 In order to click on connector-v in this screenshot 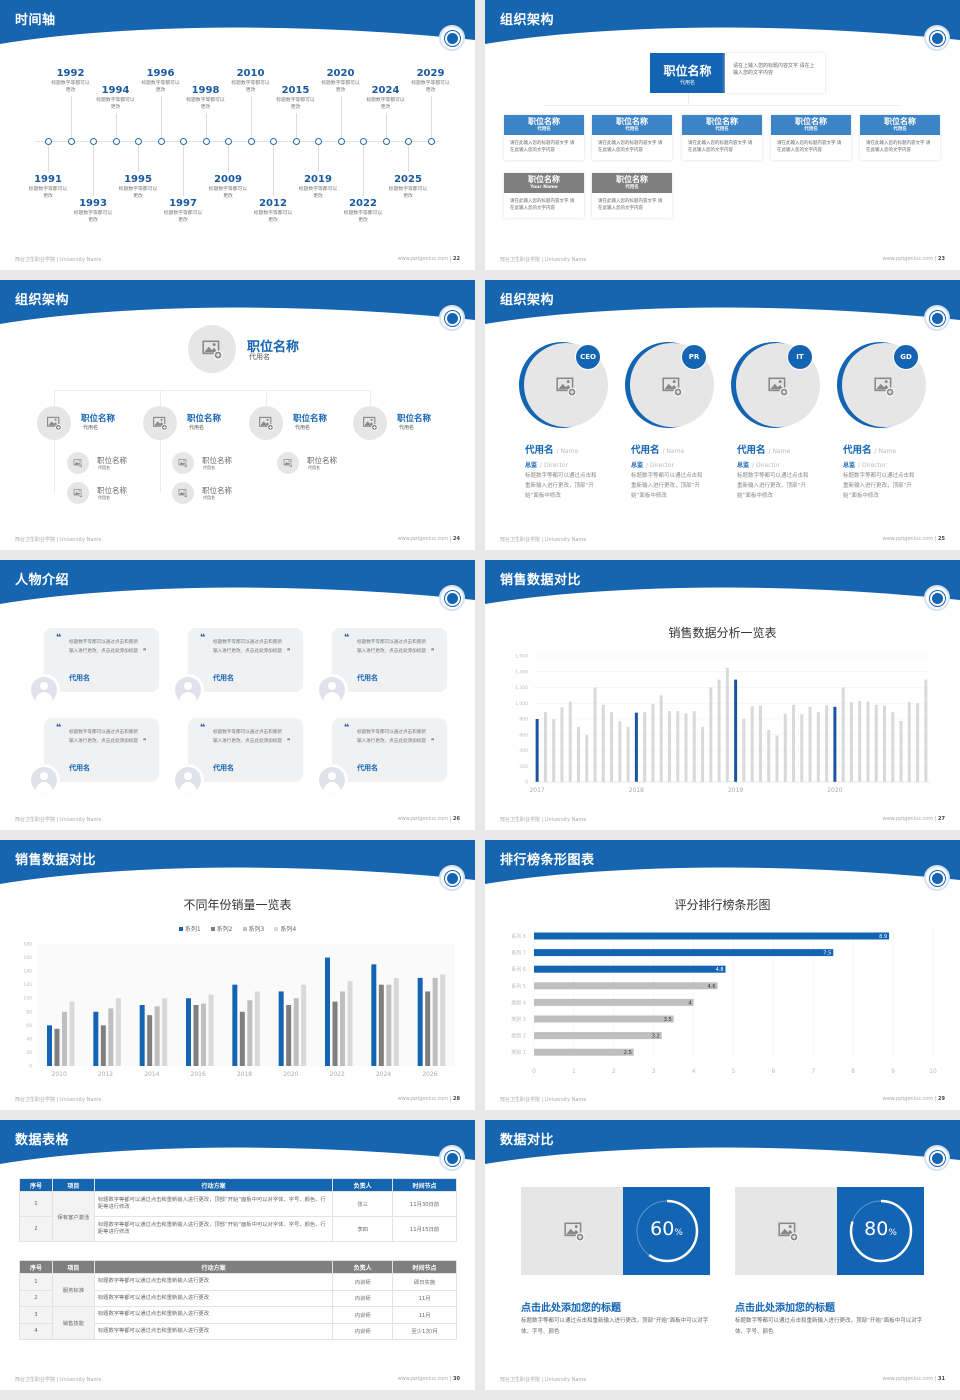, I will do `click(54, 400)`.